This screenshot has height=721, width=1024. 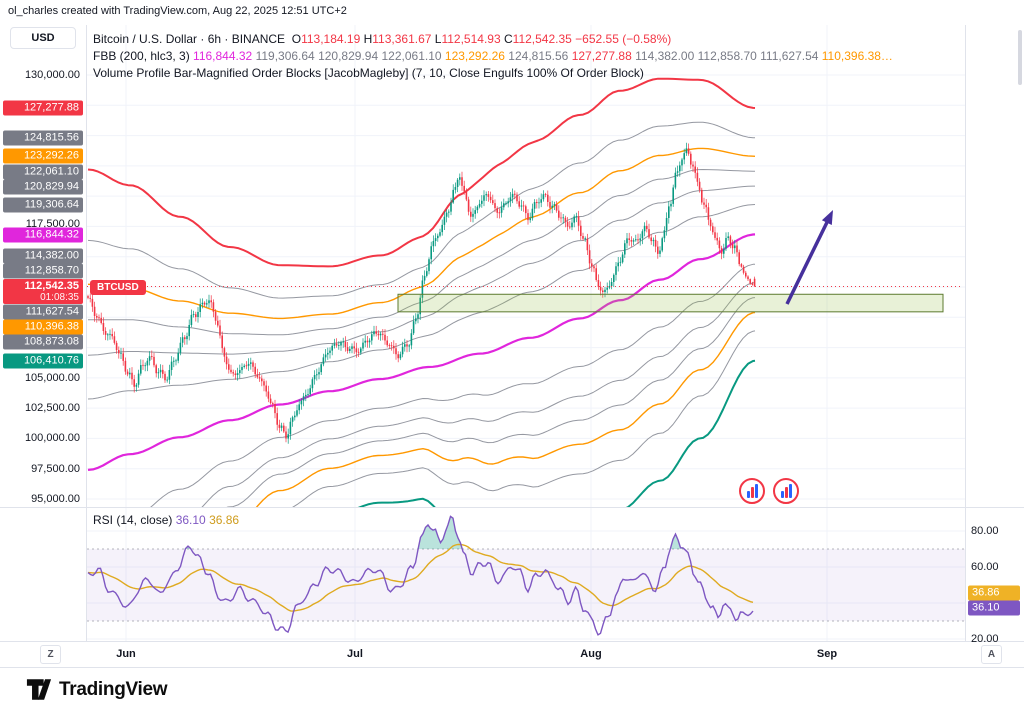 I want to click on last-price: 112,542.35, so click(x=51, y=286).